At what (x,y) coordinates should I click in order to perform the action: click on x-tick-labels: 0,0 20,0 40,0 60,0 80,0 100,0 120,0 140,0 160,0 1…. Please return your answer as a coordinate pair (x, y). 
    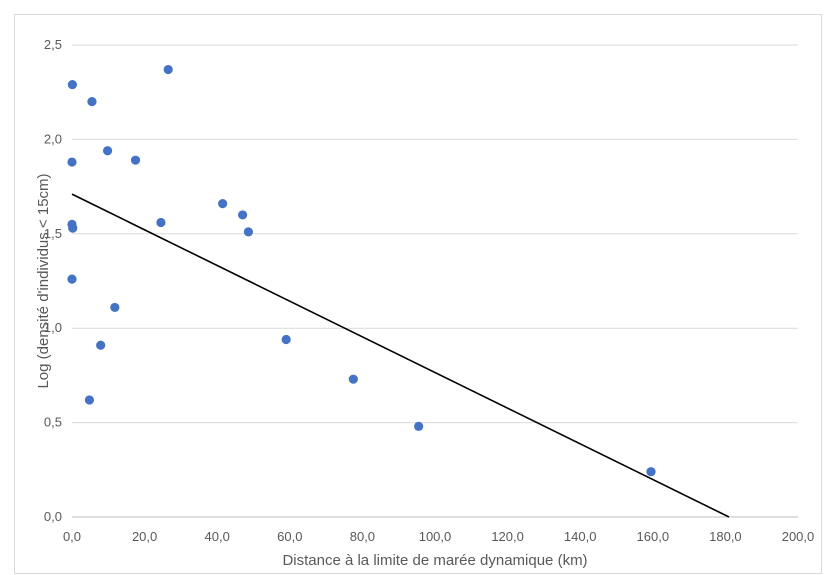
    Looking at the image, I should click on (438, 536).